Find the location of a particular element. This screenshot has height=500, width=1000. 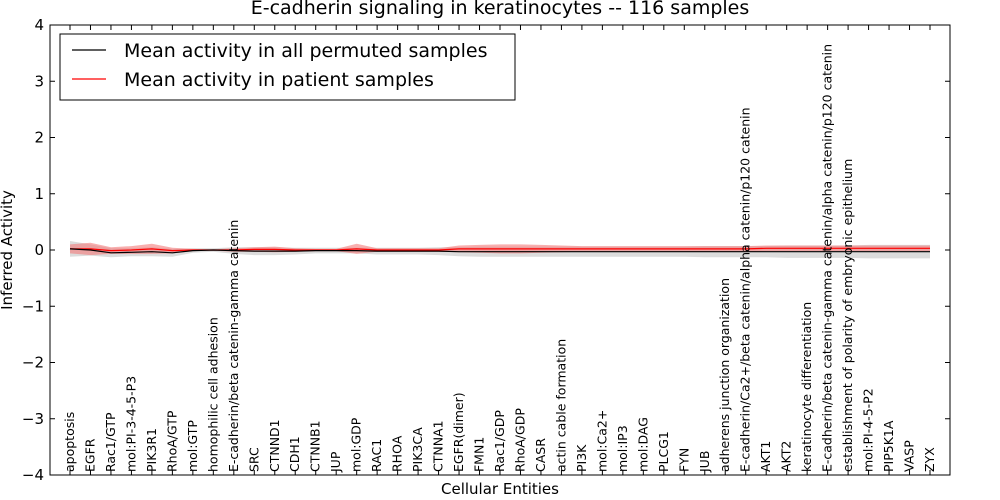

x-tick-label: CTNNB1 is located at coordinates (315, 446).